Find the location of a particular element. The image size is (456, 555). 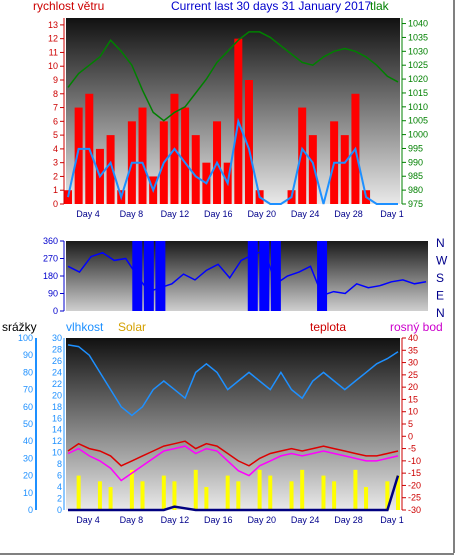

weather-x-tick-label: Day 24 is located at coordinates (305, 520).